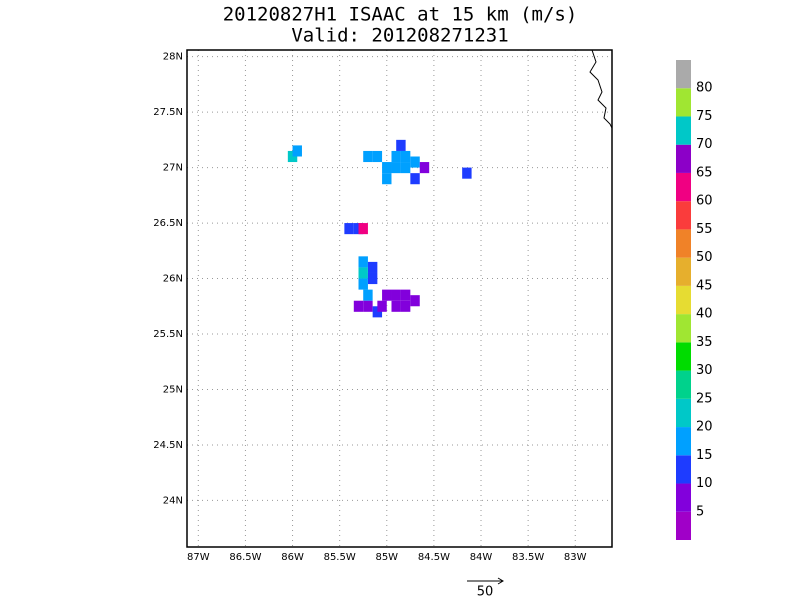  What do you see at coordinates (485, 592) in the screenshot?
I see `reference-label: 50` at bounding box center [485, 592].